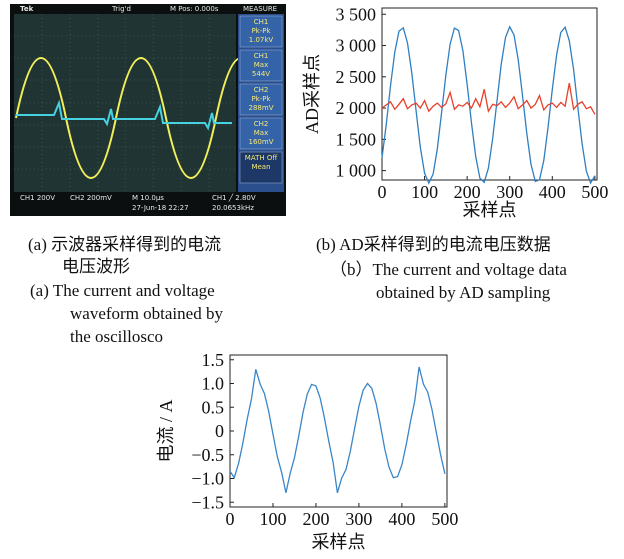 The width and height of the screenshot is (624, 559). What do you see at coordinates (312, 94) in the screenshot?
I see `y-axis-label: AD采样点` at bounding box center [312, 94].